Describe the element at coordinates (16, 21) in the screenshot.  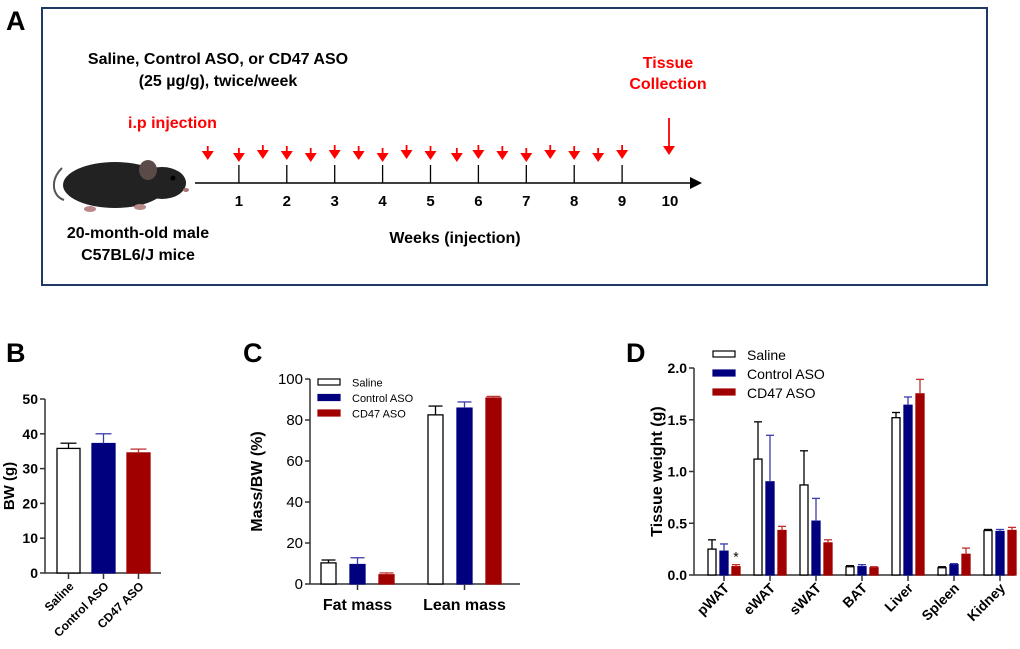
I see `panel-a-label: A` at that location.